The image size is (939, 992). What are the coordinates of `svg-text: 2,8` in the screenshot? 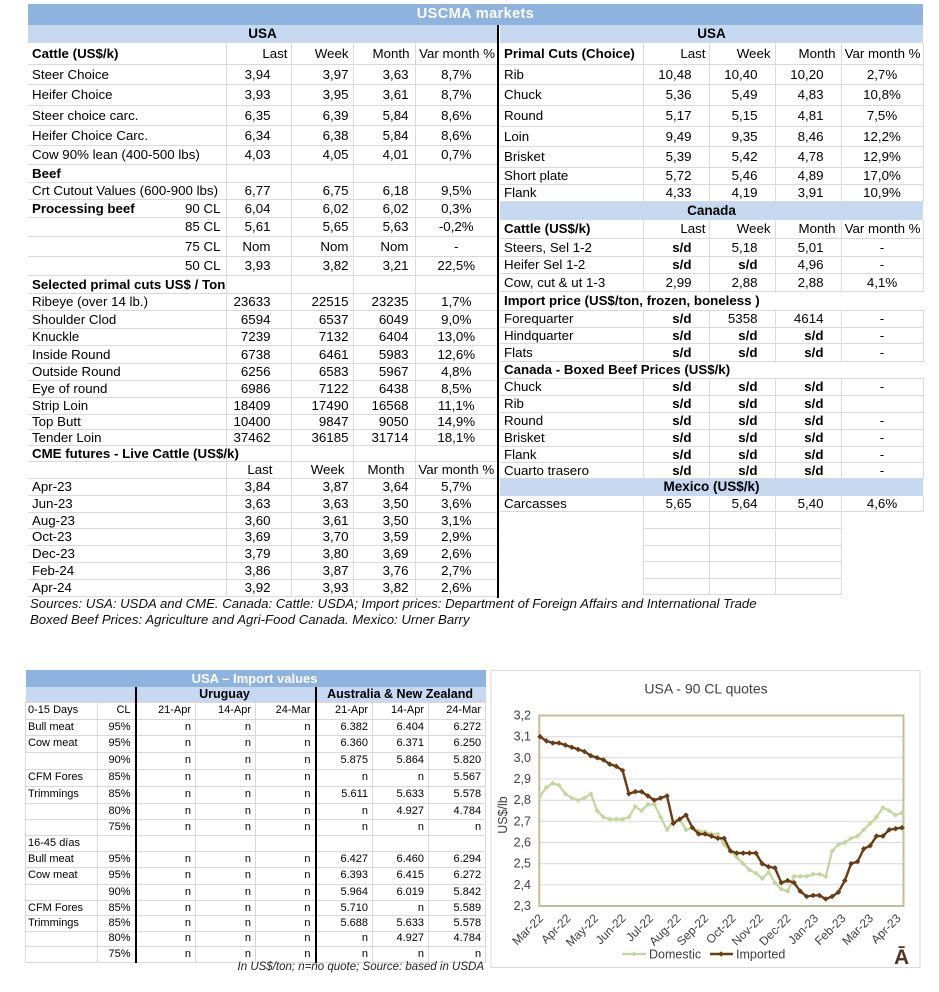 It's located at (522, 800).